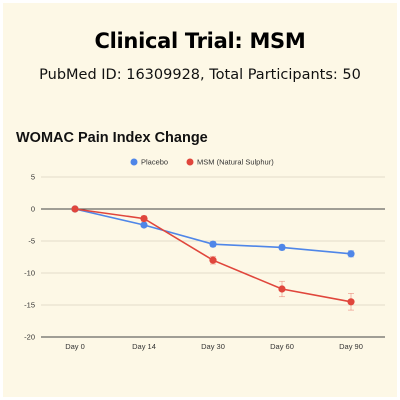 The height and width of the screenshot is (400, 400). I want to click on legend-label: Placebo, so click(154, 162).